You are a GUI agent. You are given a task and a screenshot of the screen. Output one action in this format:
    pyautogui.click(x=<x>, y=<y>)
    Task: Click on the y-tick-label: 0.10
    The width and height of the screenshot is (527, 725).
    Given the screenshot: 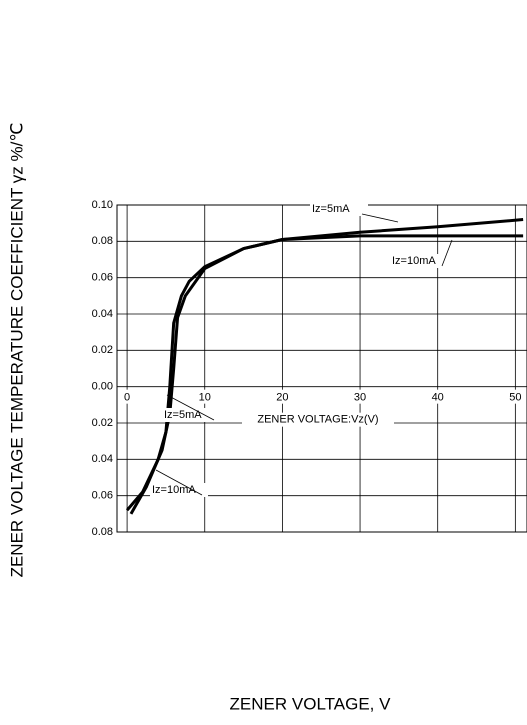 What is the action you would take?
    pyautogui.click(x=102, y=205)
    